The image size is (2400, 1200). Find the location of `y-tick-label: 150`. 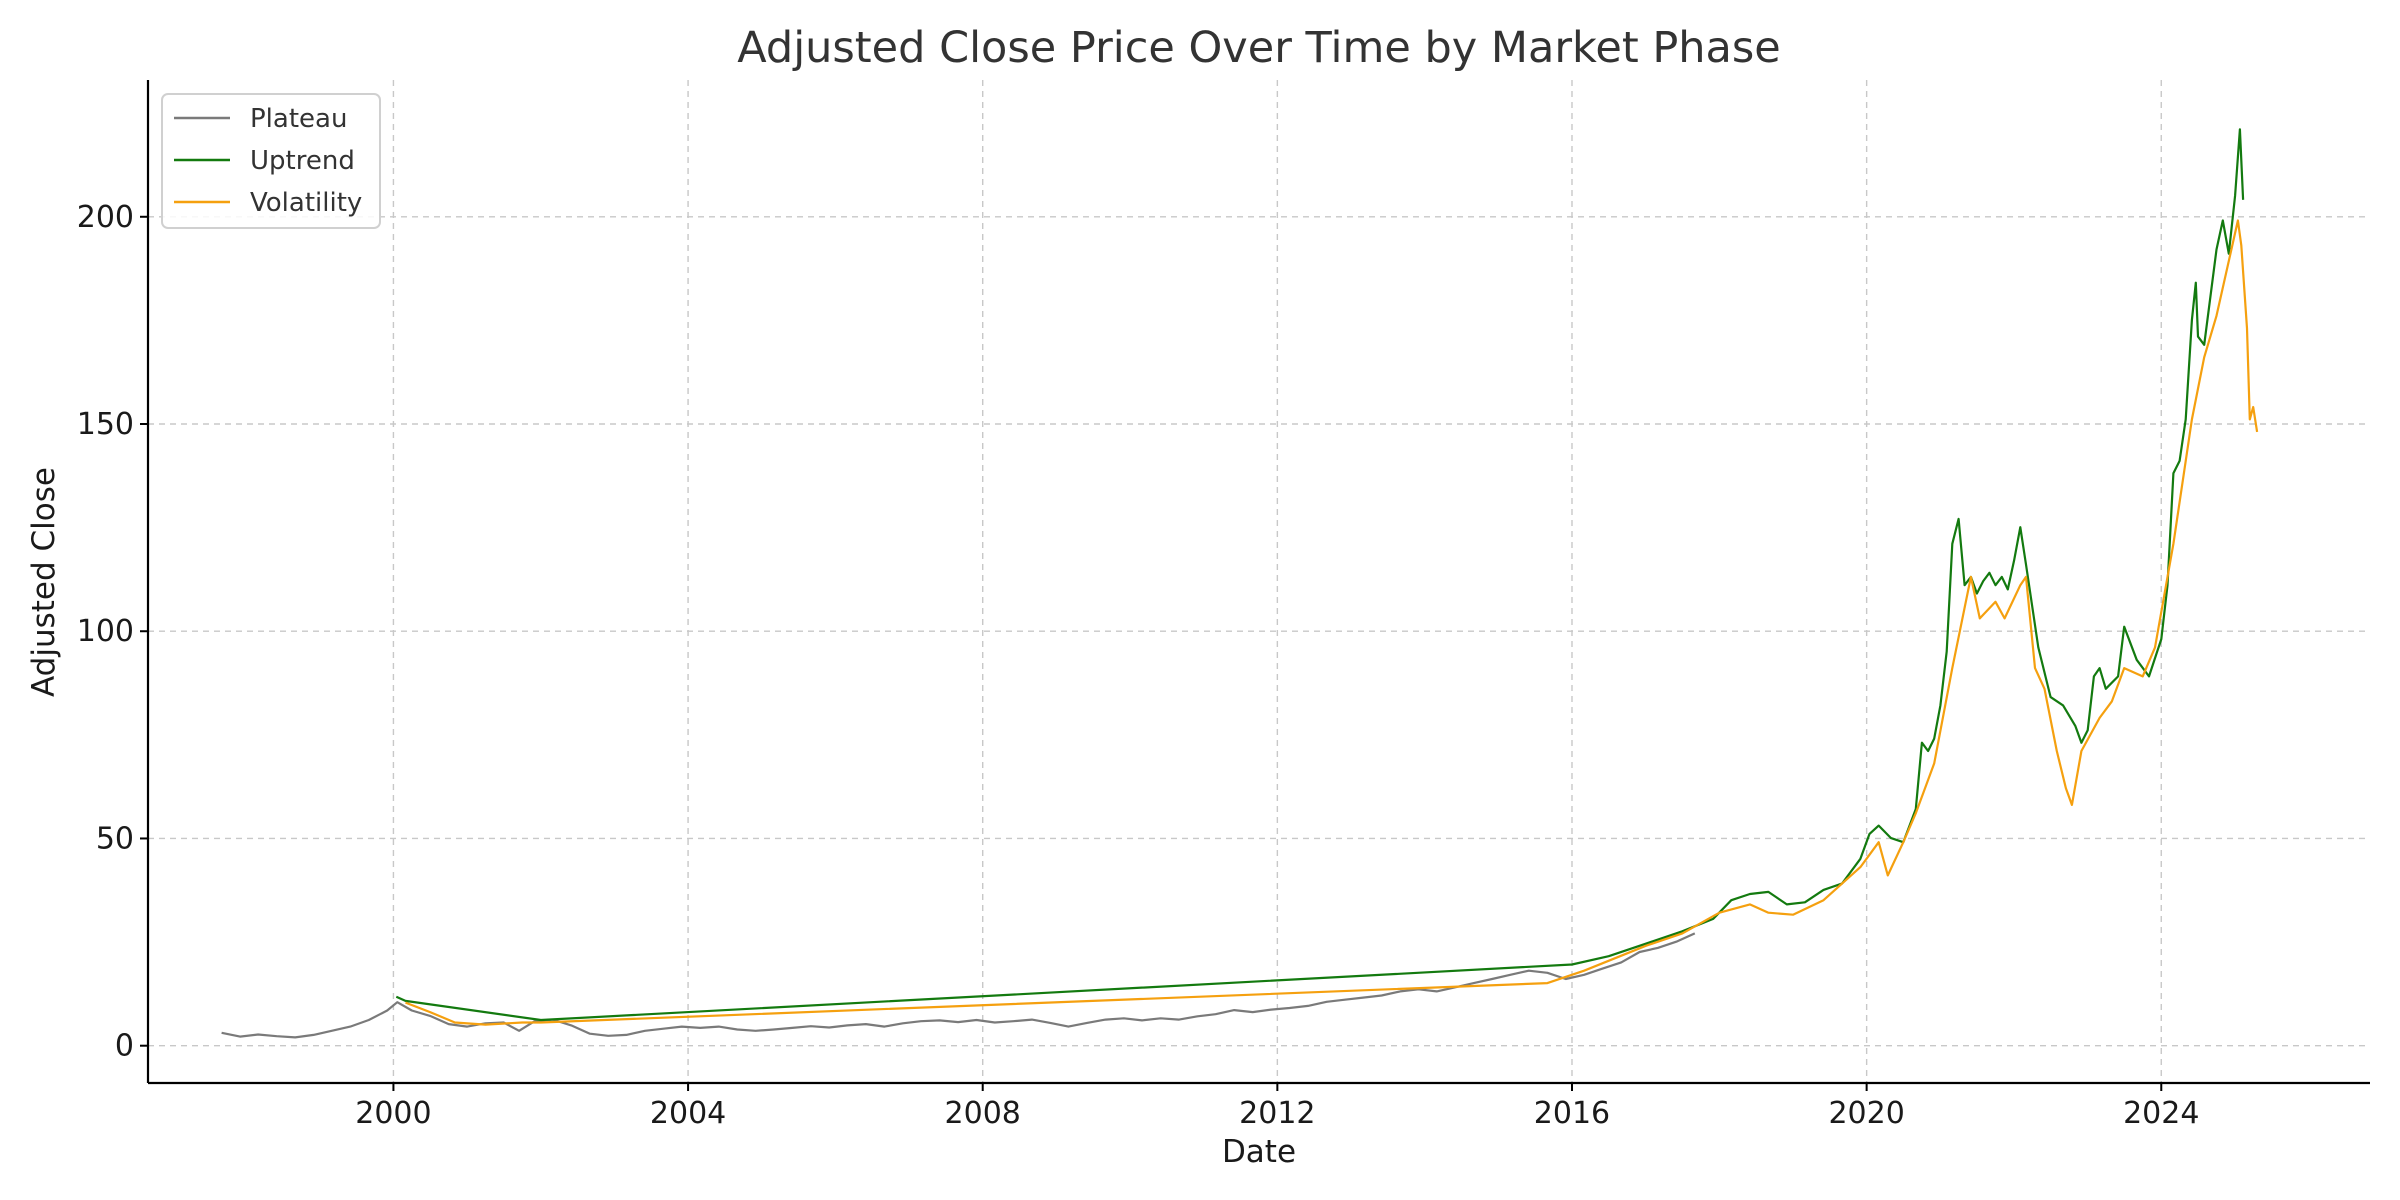

y-tick-label: 150 is located at coordinates (105, 424).